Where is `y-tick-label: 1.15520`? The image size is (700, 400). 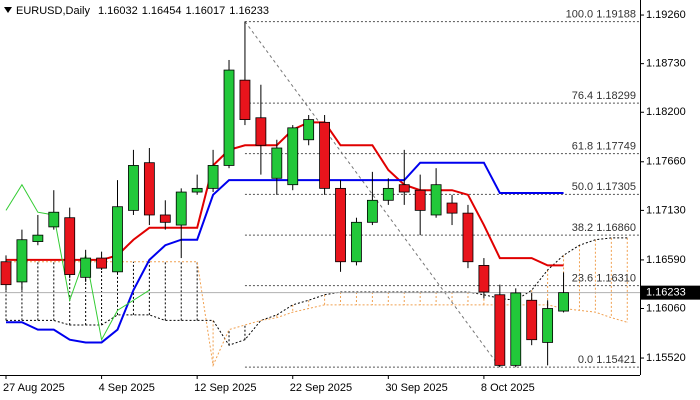
y-tick-label: 1.15520 is located at coordinates (666, 358).